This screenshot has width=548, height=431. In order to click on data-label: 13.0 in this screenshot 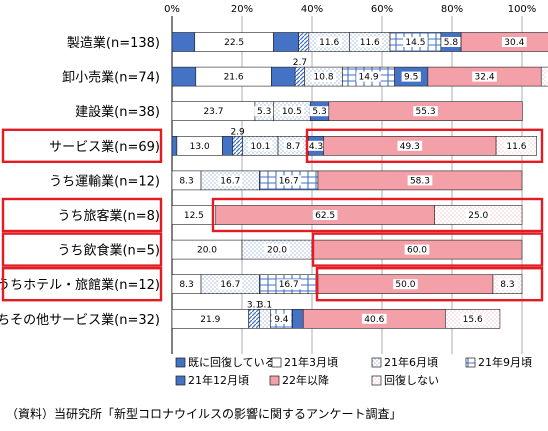, I will do `click(200, 147)`.